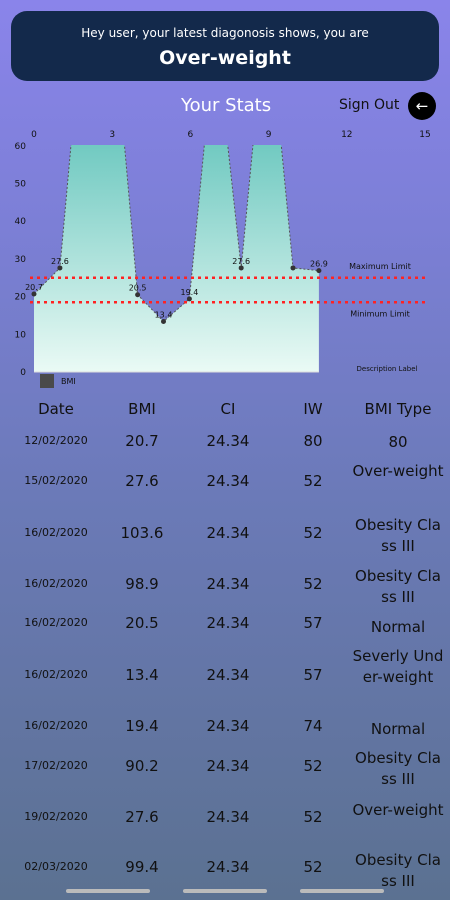 Image resolution: width=450 pixels, height=900 pixels. Describe the element at coordinates (387, 369) in the screenshot. I see `description-label: Description Label` at that location.